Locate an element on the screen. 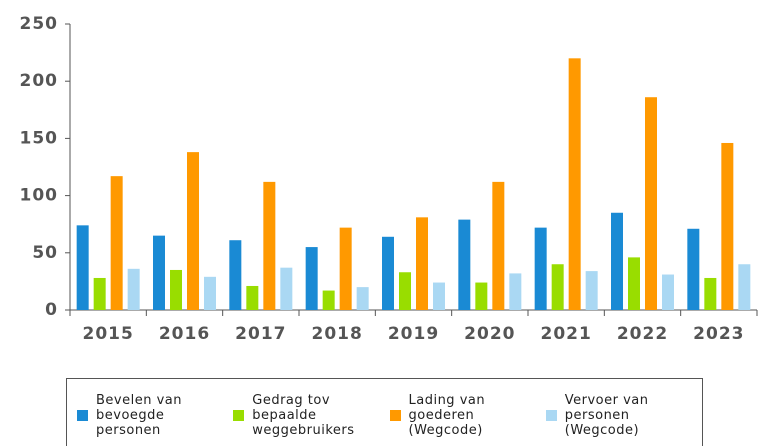 This screenshot has width=764, height=446. legend-item: Bevelen van bevoegde personen is located at coordinates (155, 415).